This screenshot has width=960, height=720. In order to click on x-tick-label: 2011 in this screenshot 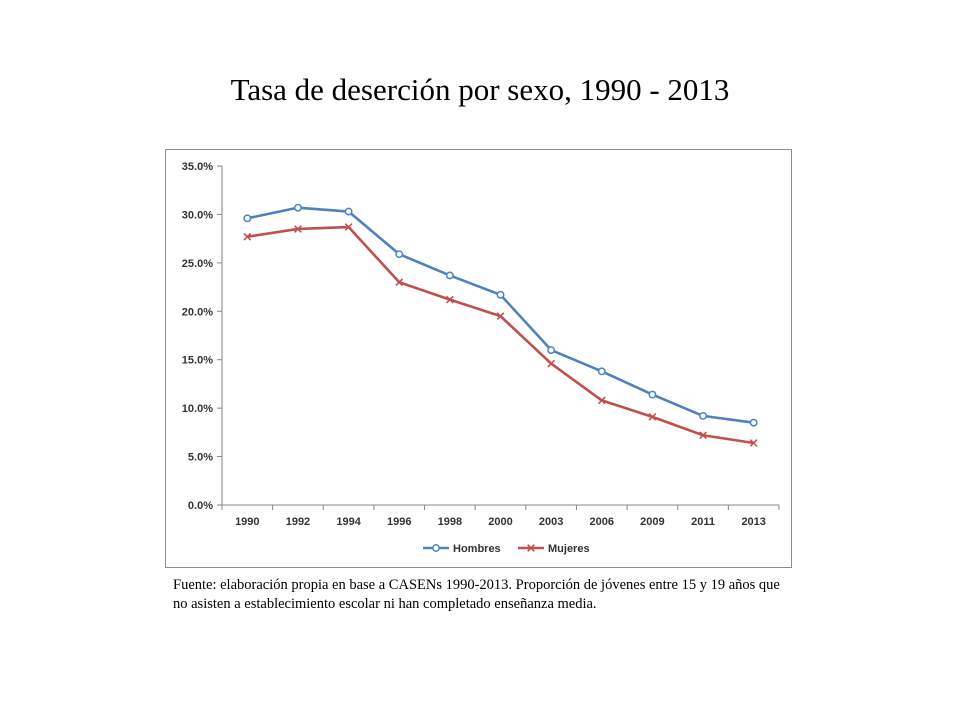, I will do `click(703, 522)`.